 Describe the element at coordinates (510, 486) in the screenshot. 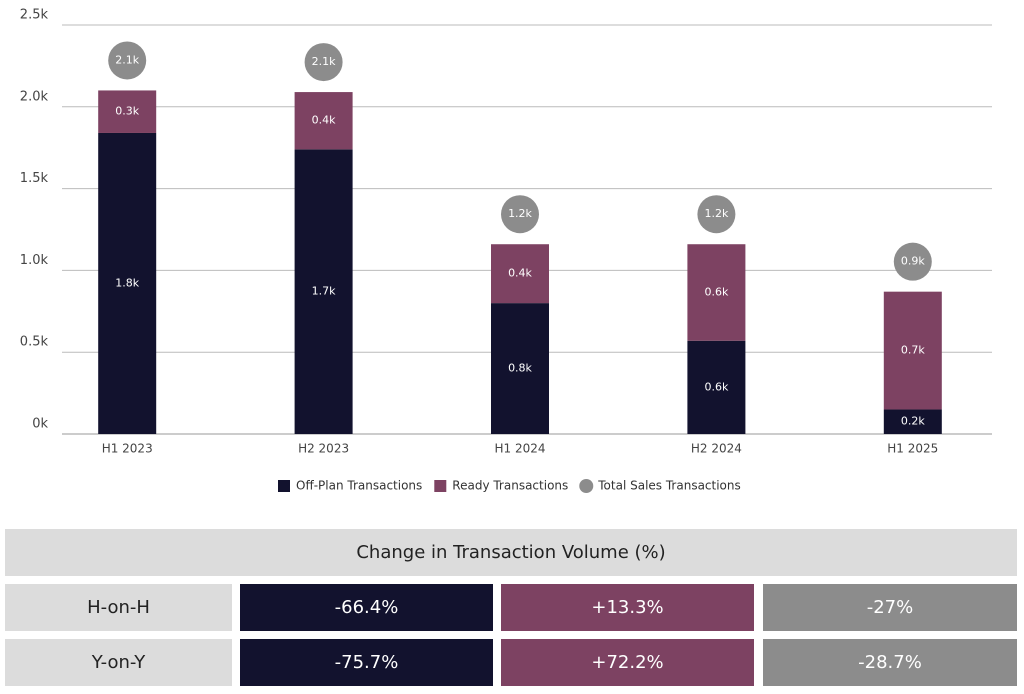

I see `legend-label: Ready Transactions` at that location.